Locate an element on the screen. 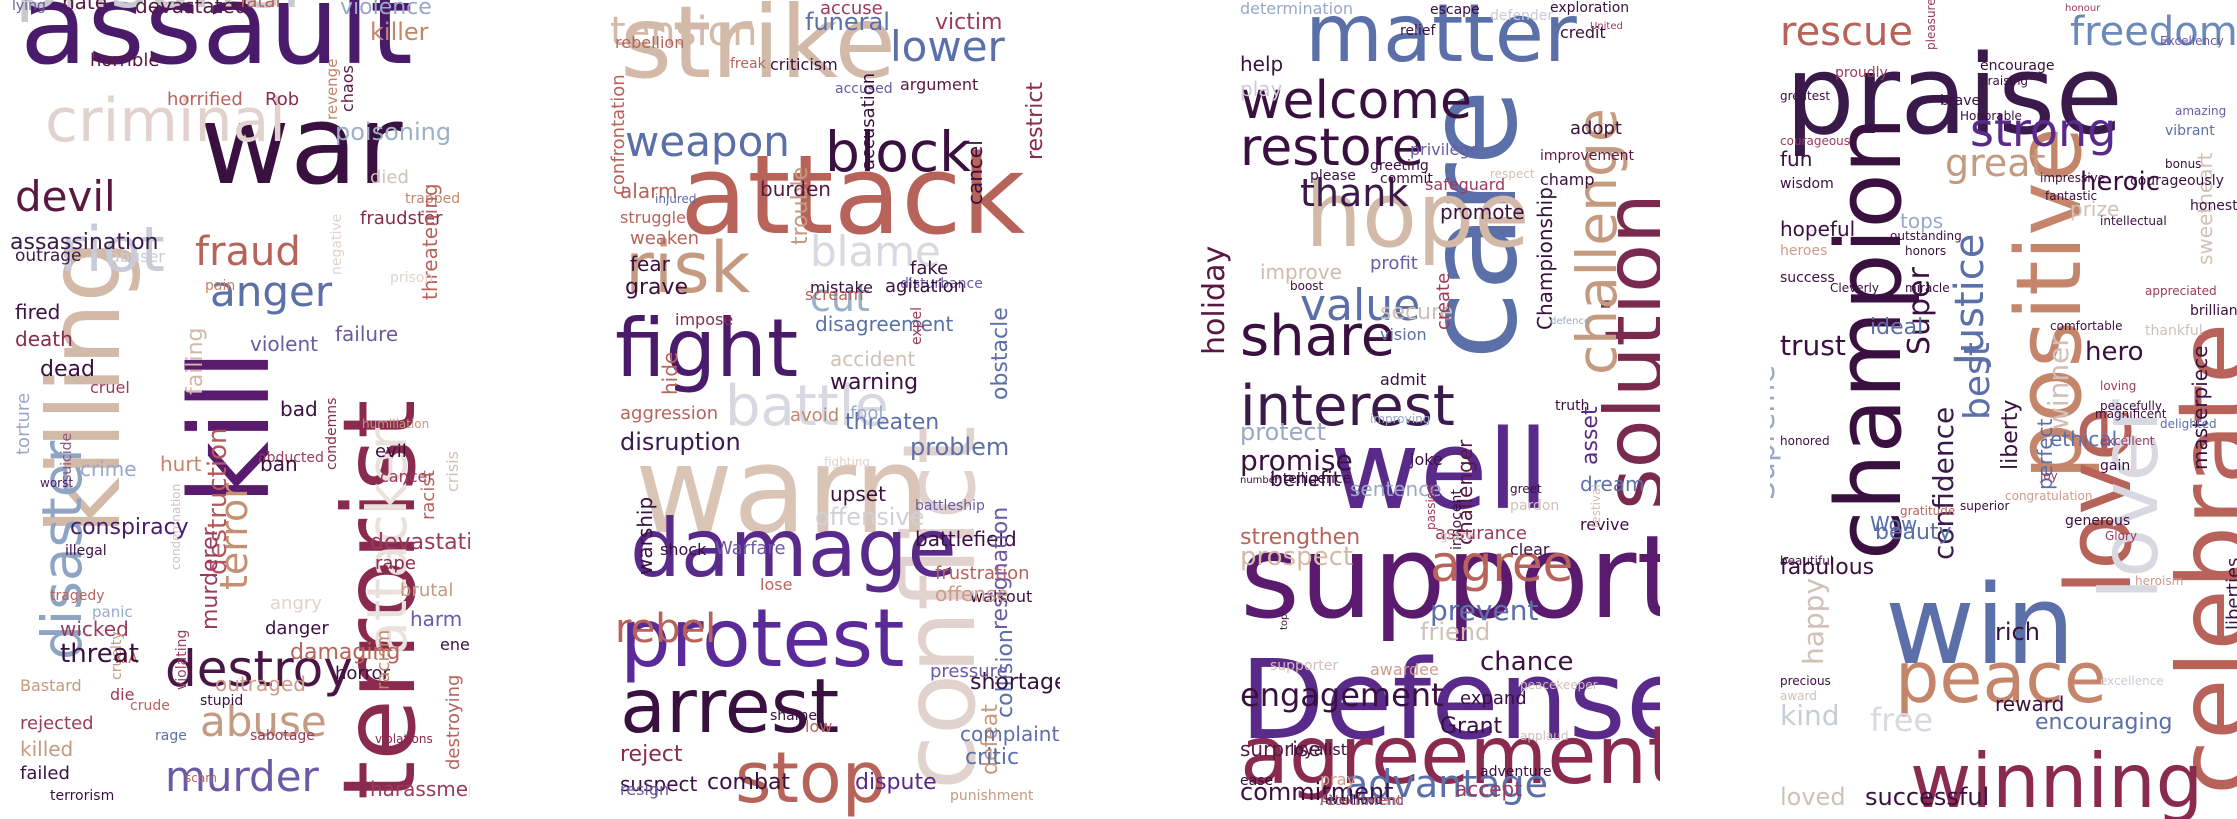 The height and width of the screenshot is (819, 2237). word: praise is located at coordinates (1954, 94).